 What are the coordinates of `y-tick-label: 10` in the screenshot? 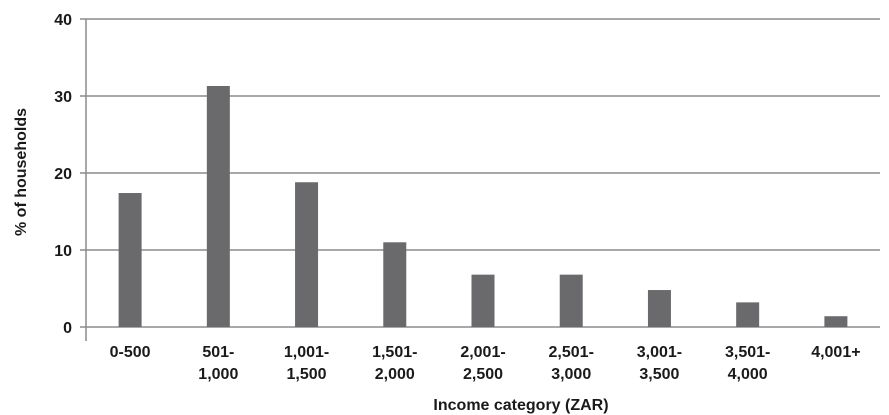 It's located at (63, 251).